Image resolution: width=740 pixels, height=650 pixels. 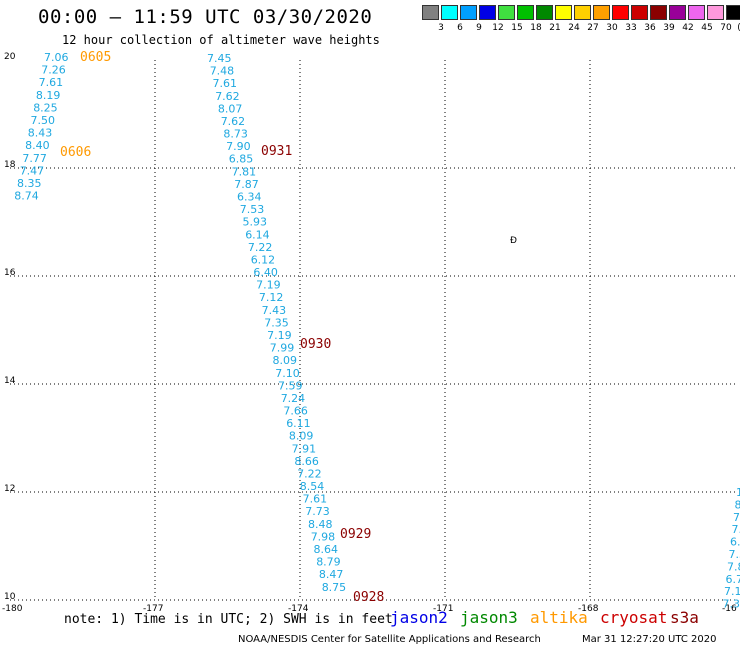 What do you see at coordinates (489, 617) in the screenshot?
I see `legend-jason3: jason3` at bounding box center [489, 617].